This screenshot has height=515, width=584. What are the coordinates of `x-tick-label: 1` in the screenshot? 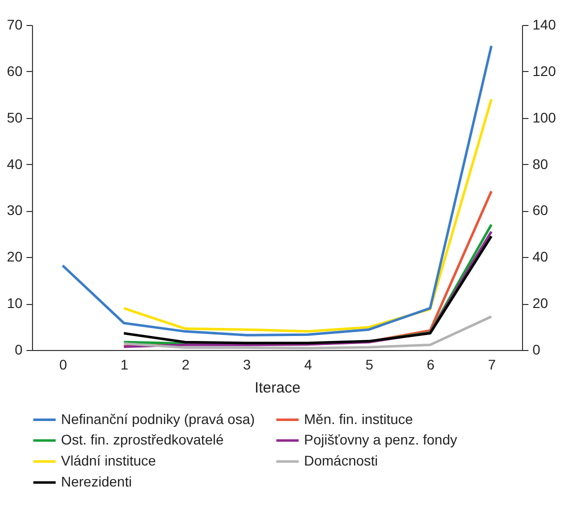 It's located at (124, 364).